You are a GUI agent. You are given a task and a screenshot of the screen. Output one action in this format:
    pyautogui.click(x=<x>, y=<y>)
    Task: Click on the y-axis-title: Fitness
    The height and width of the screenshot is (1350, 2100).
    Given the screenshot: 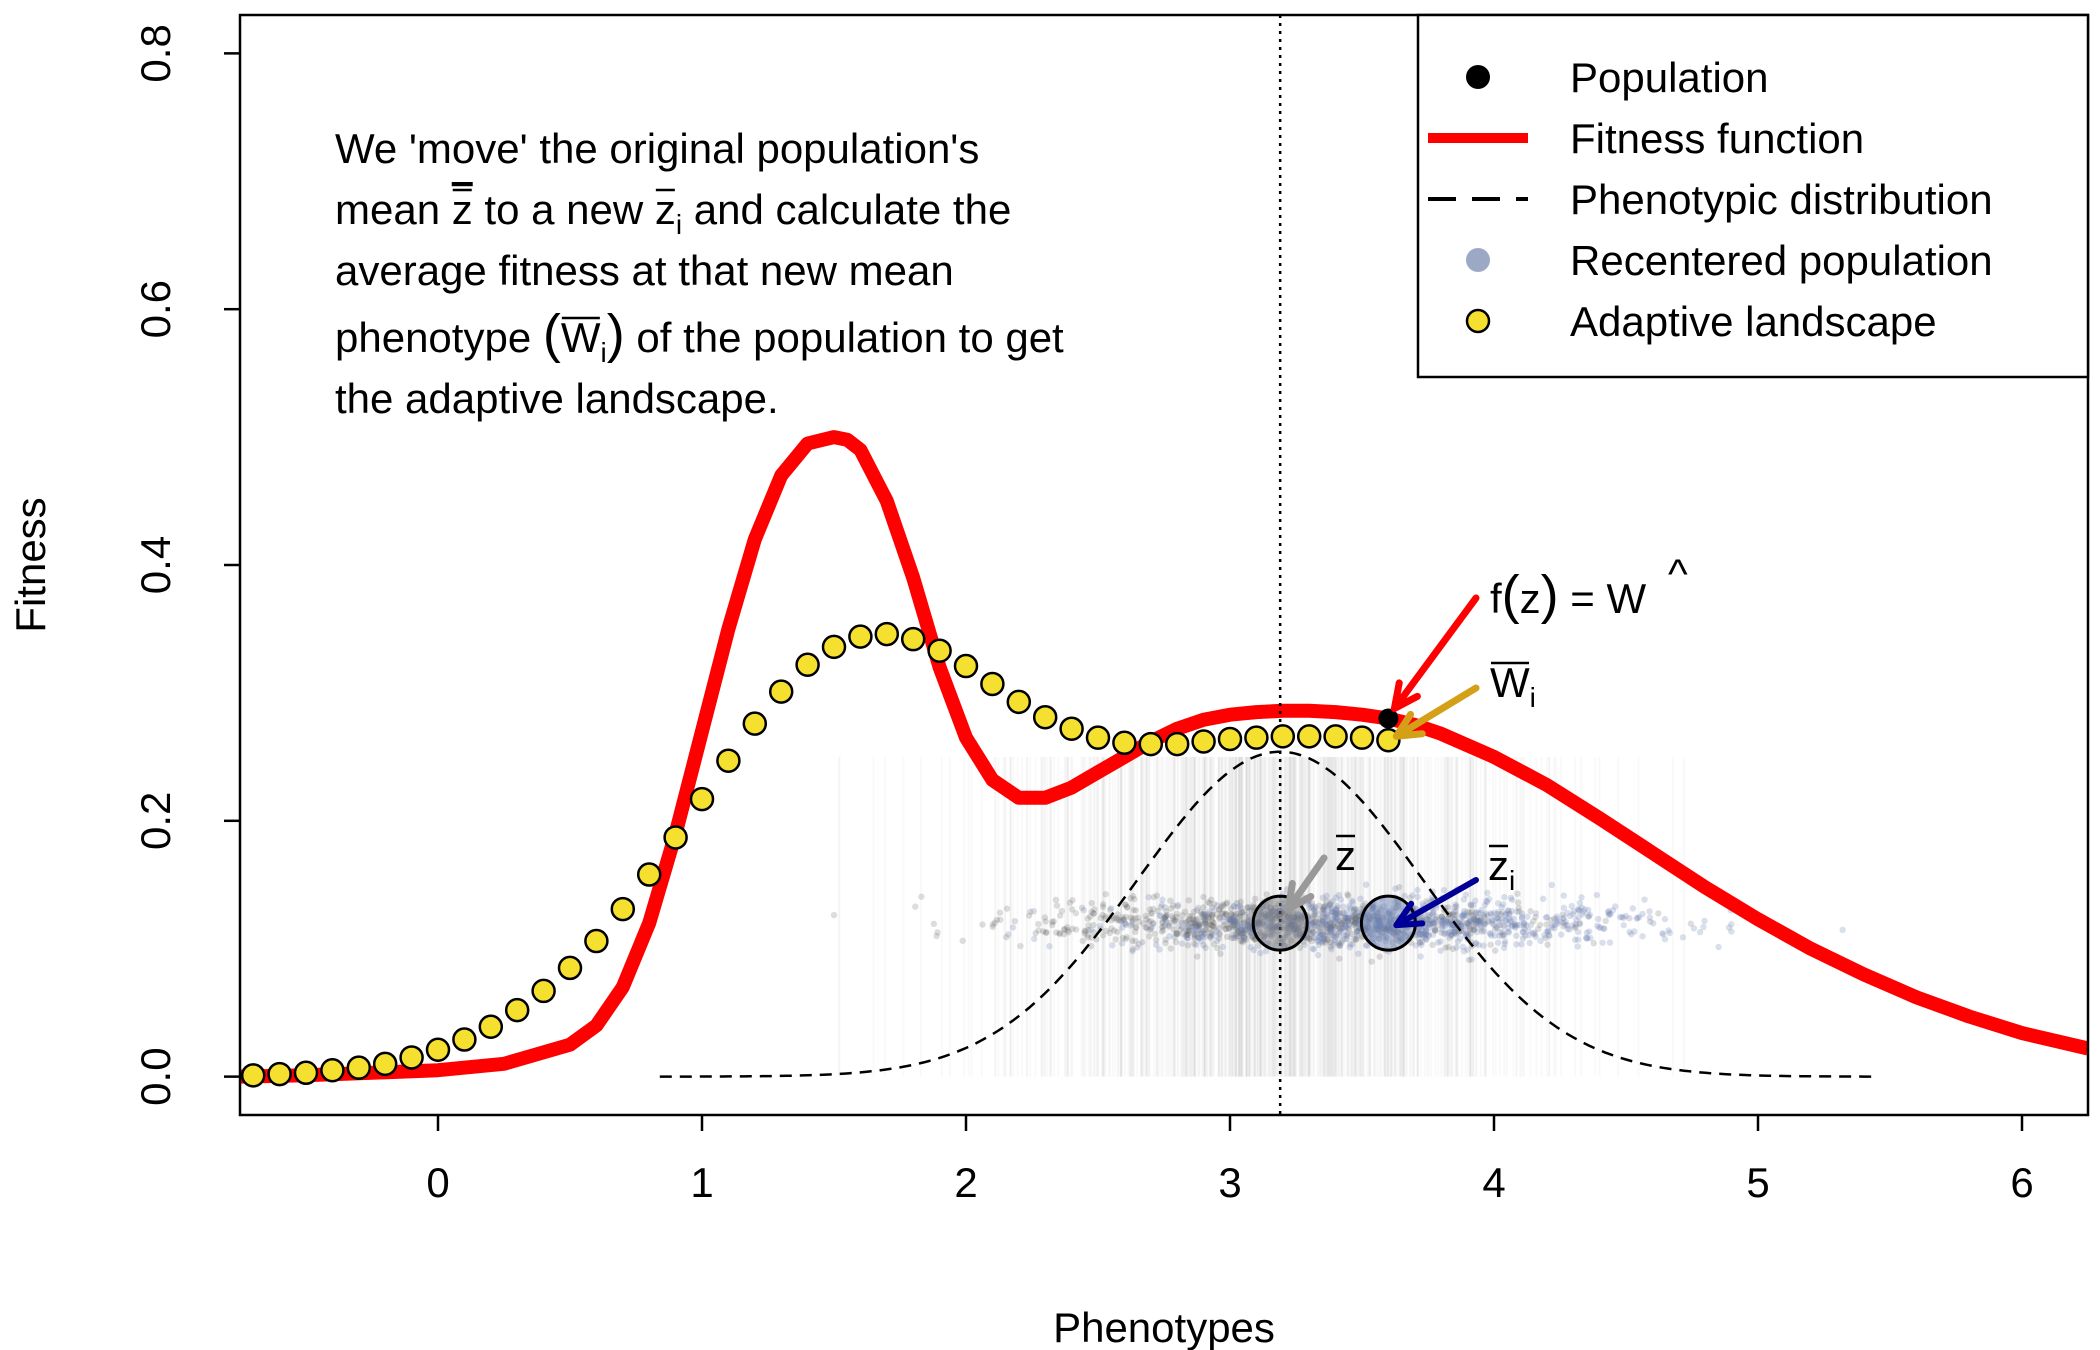 What is the action you would take?
    pyautogui.click(x=30, y=564)
    